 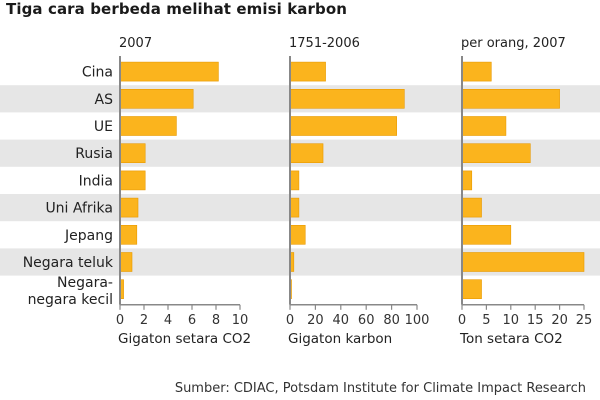 I want to click on x-tick-label: 100, so click(x=417, y=320).